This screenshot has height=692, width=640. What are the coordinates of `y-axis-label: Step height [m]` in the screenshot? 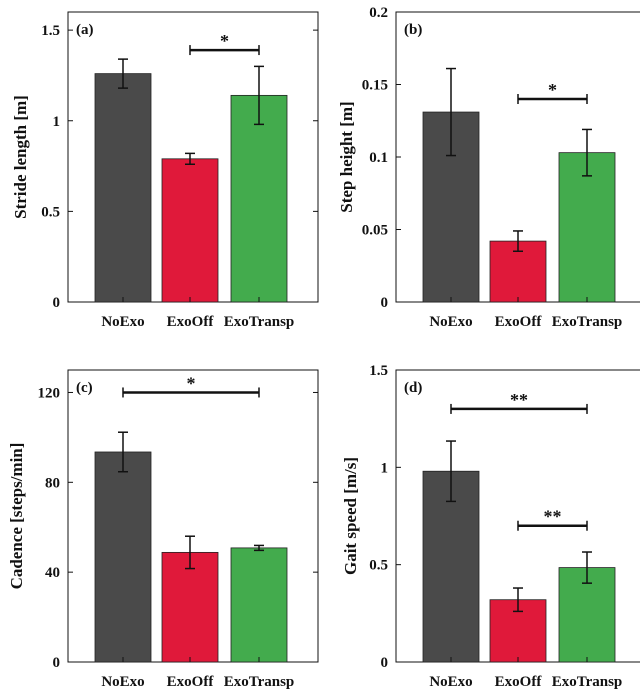 It's located at (346, 156).